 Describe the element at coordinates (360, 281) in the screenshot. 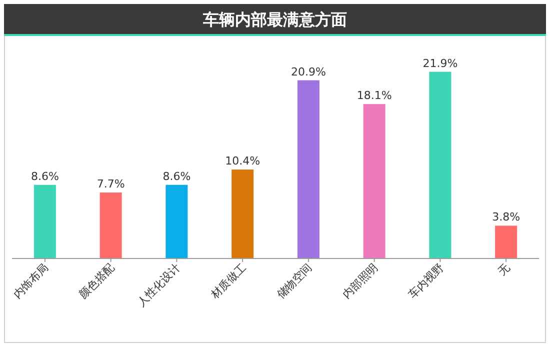

I see `x-tick-label: 内部照明` at that location.